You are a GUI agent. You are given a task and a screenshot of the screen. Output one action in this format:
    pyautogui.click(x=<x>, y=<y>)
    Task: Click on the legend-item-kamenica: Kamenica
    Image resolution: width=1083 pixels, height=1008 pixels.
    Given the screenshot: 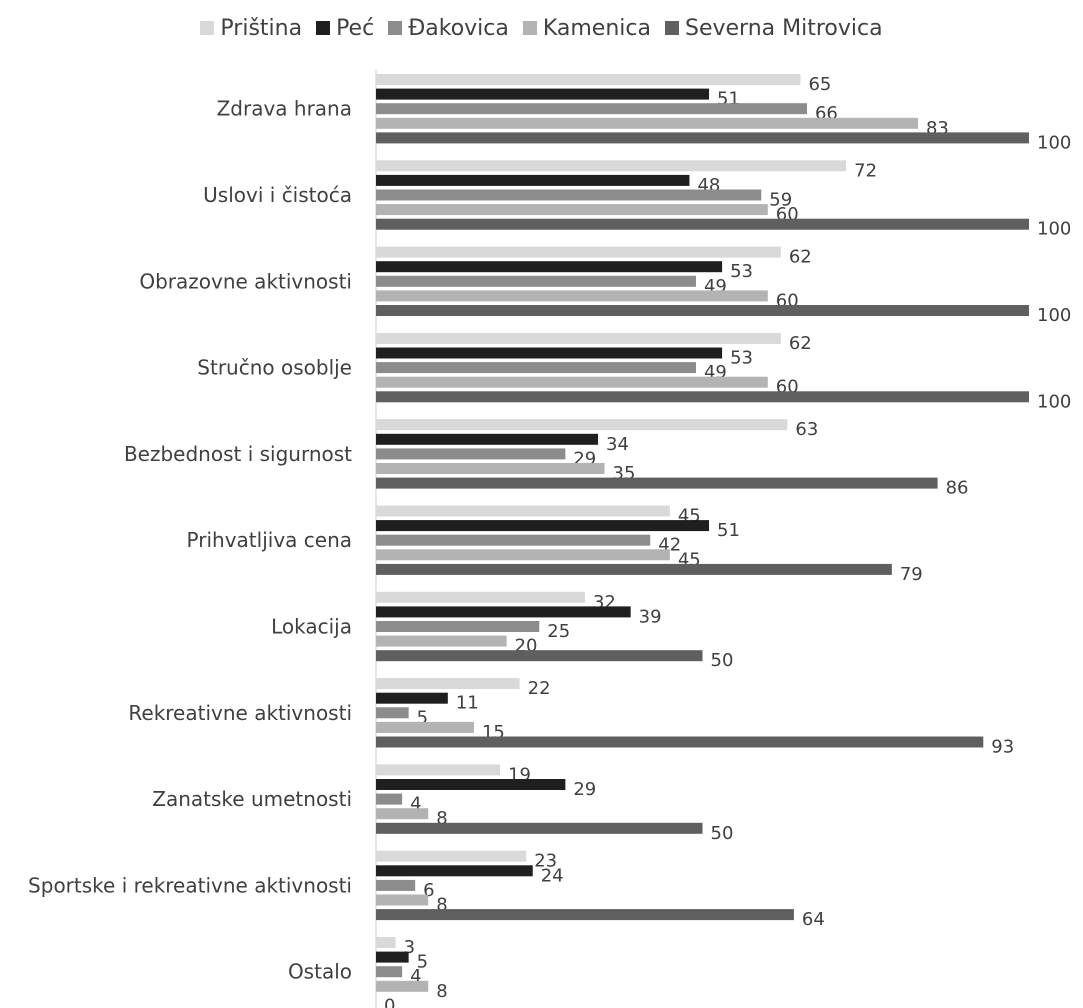 What is the action you would take?
    pyautogui.click(x=586, y=28)
    